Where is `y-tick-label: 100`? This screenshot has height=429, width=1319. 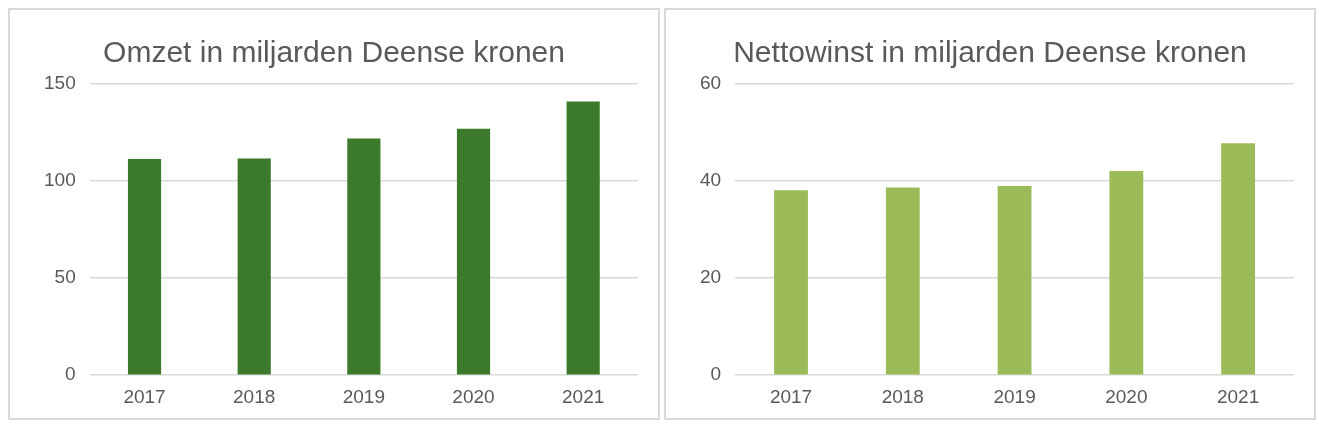
y-tick-label: 100 is located at coordinates (60, 180).